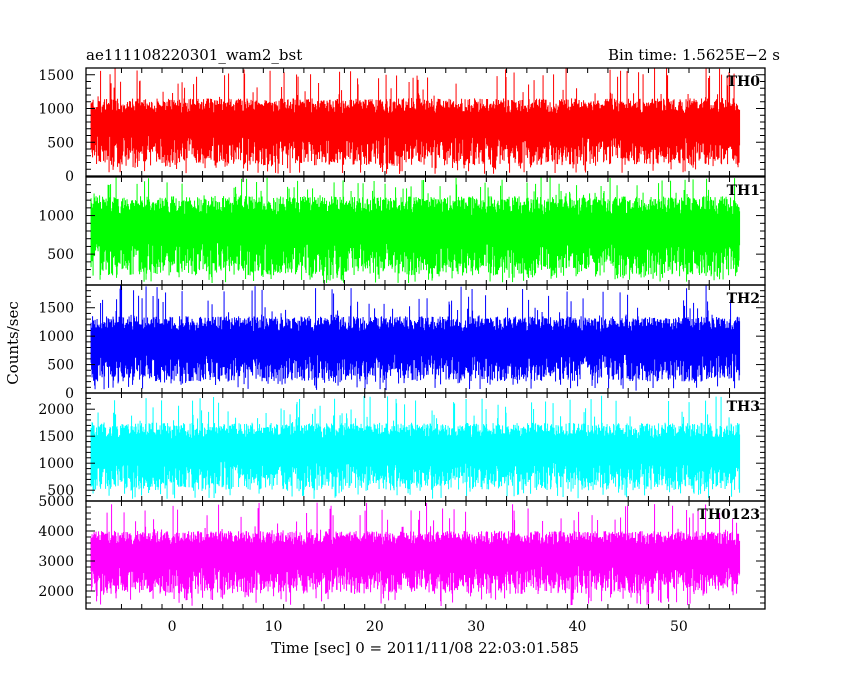 The width and height of the screenshot is (850, 680). What do you see at coordinates (56, 562) in the screenshot?
I see `y-tick-label: 3000` at bounding box center [56, 562].